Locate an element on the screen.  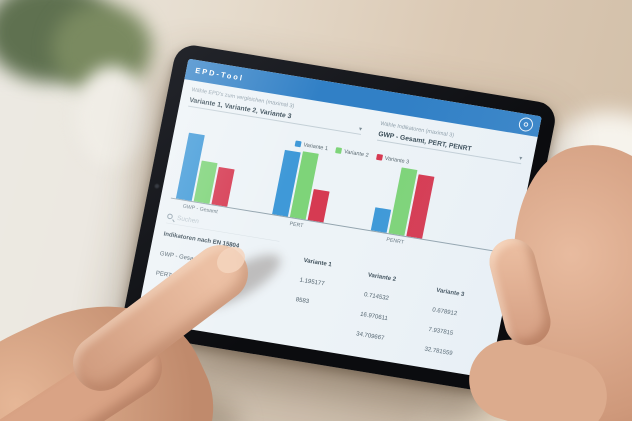
app-title: EPD-Tool is located at coordinates (219, 74).